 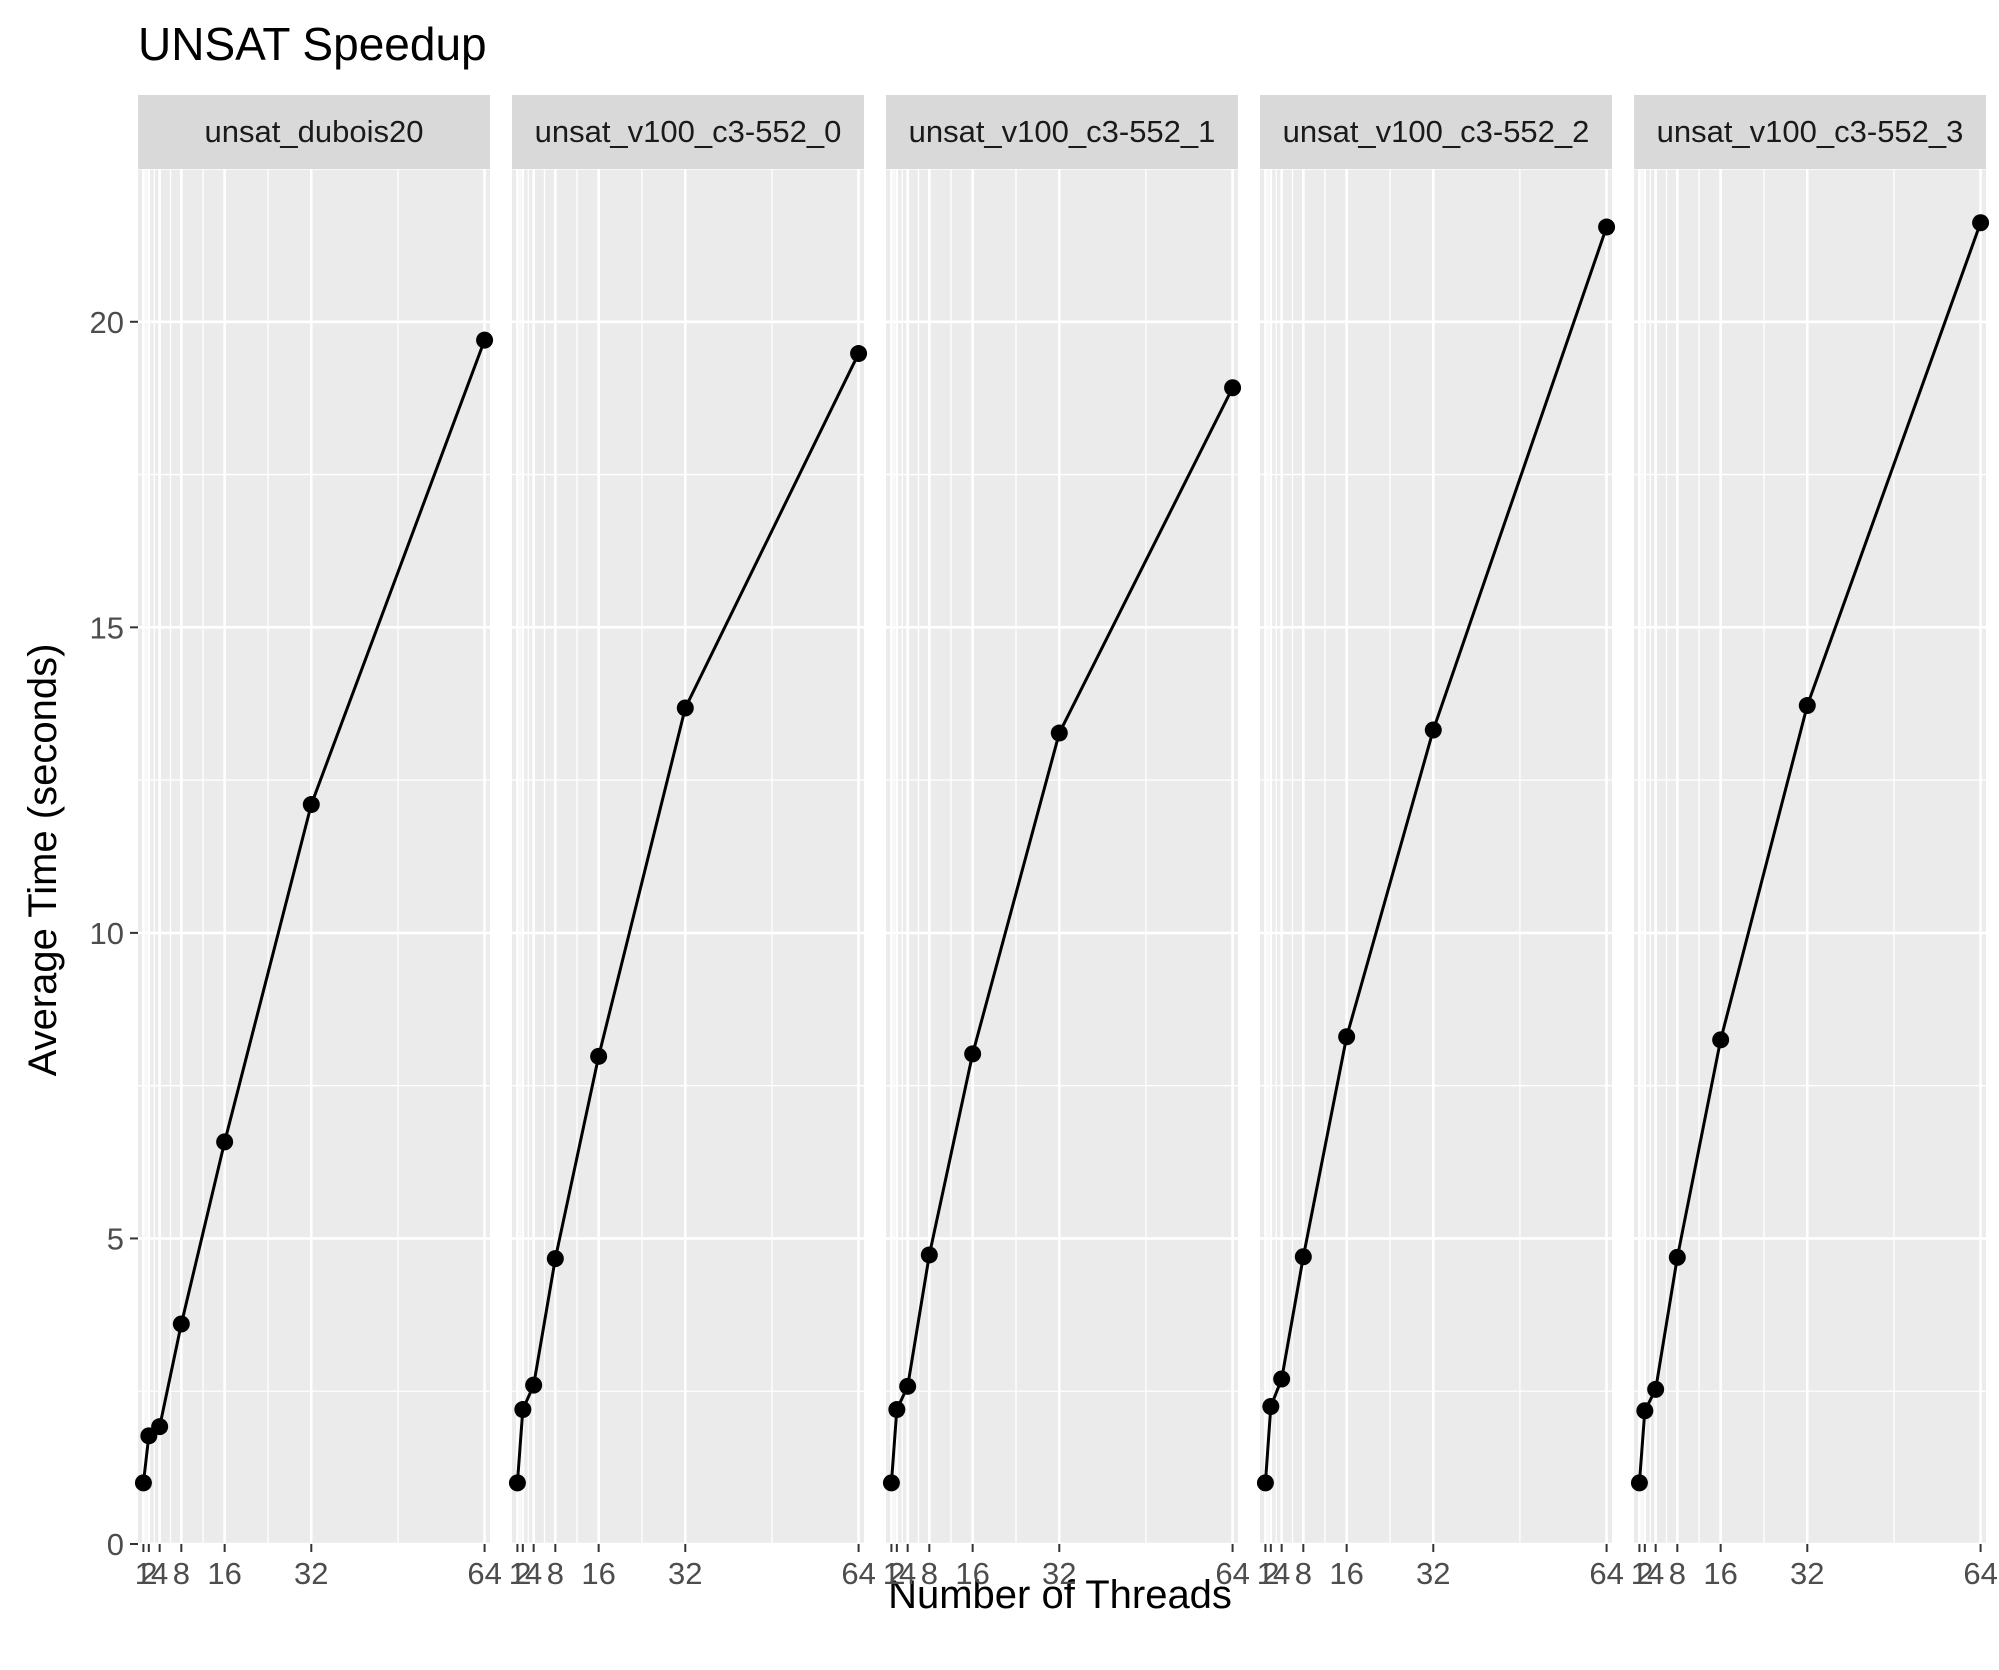 I want to click on y-tick-label: 15, so click(x=107, y=627).